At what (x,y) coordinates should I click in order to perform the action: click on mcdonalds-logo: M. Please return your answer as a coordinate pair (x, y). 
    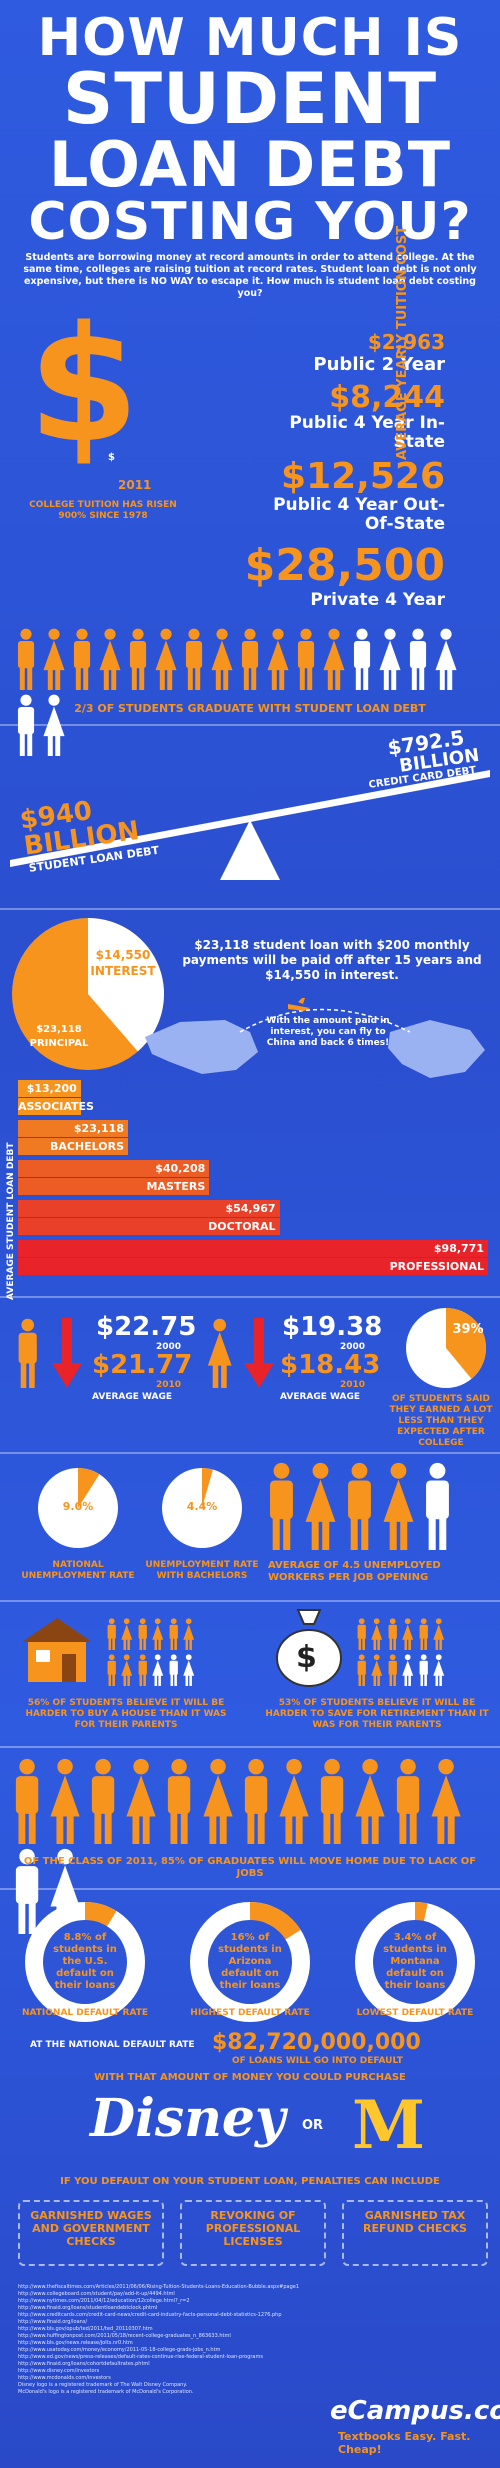
    Looking at the image, I should click on (389, 2125).